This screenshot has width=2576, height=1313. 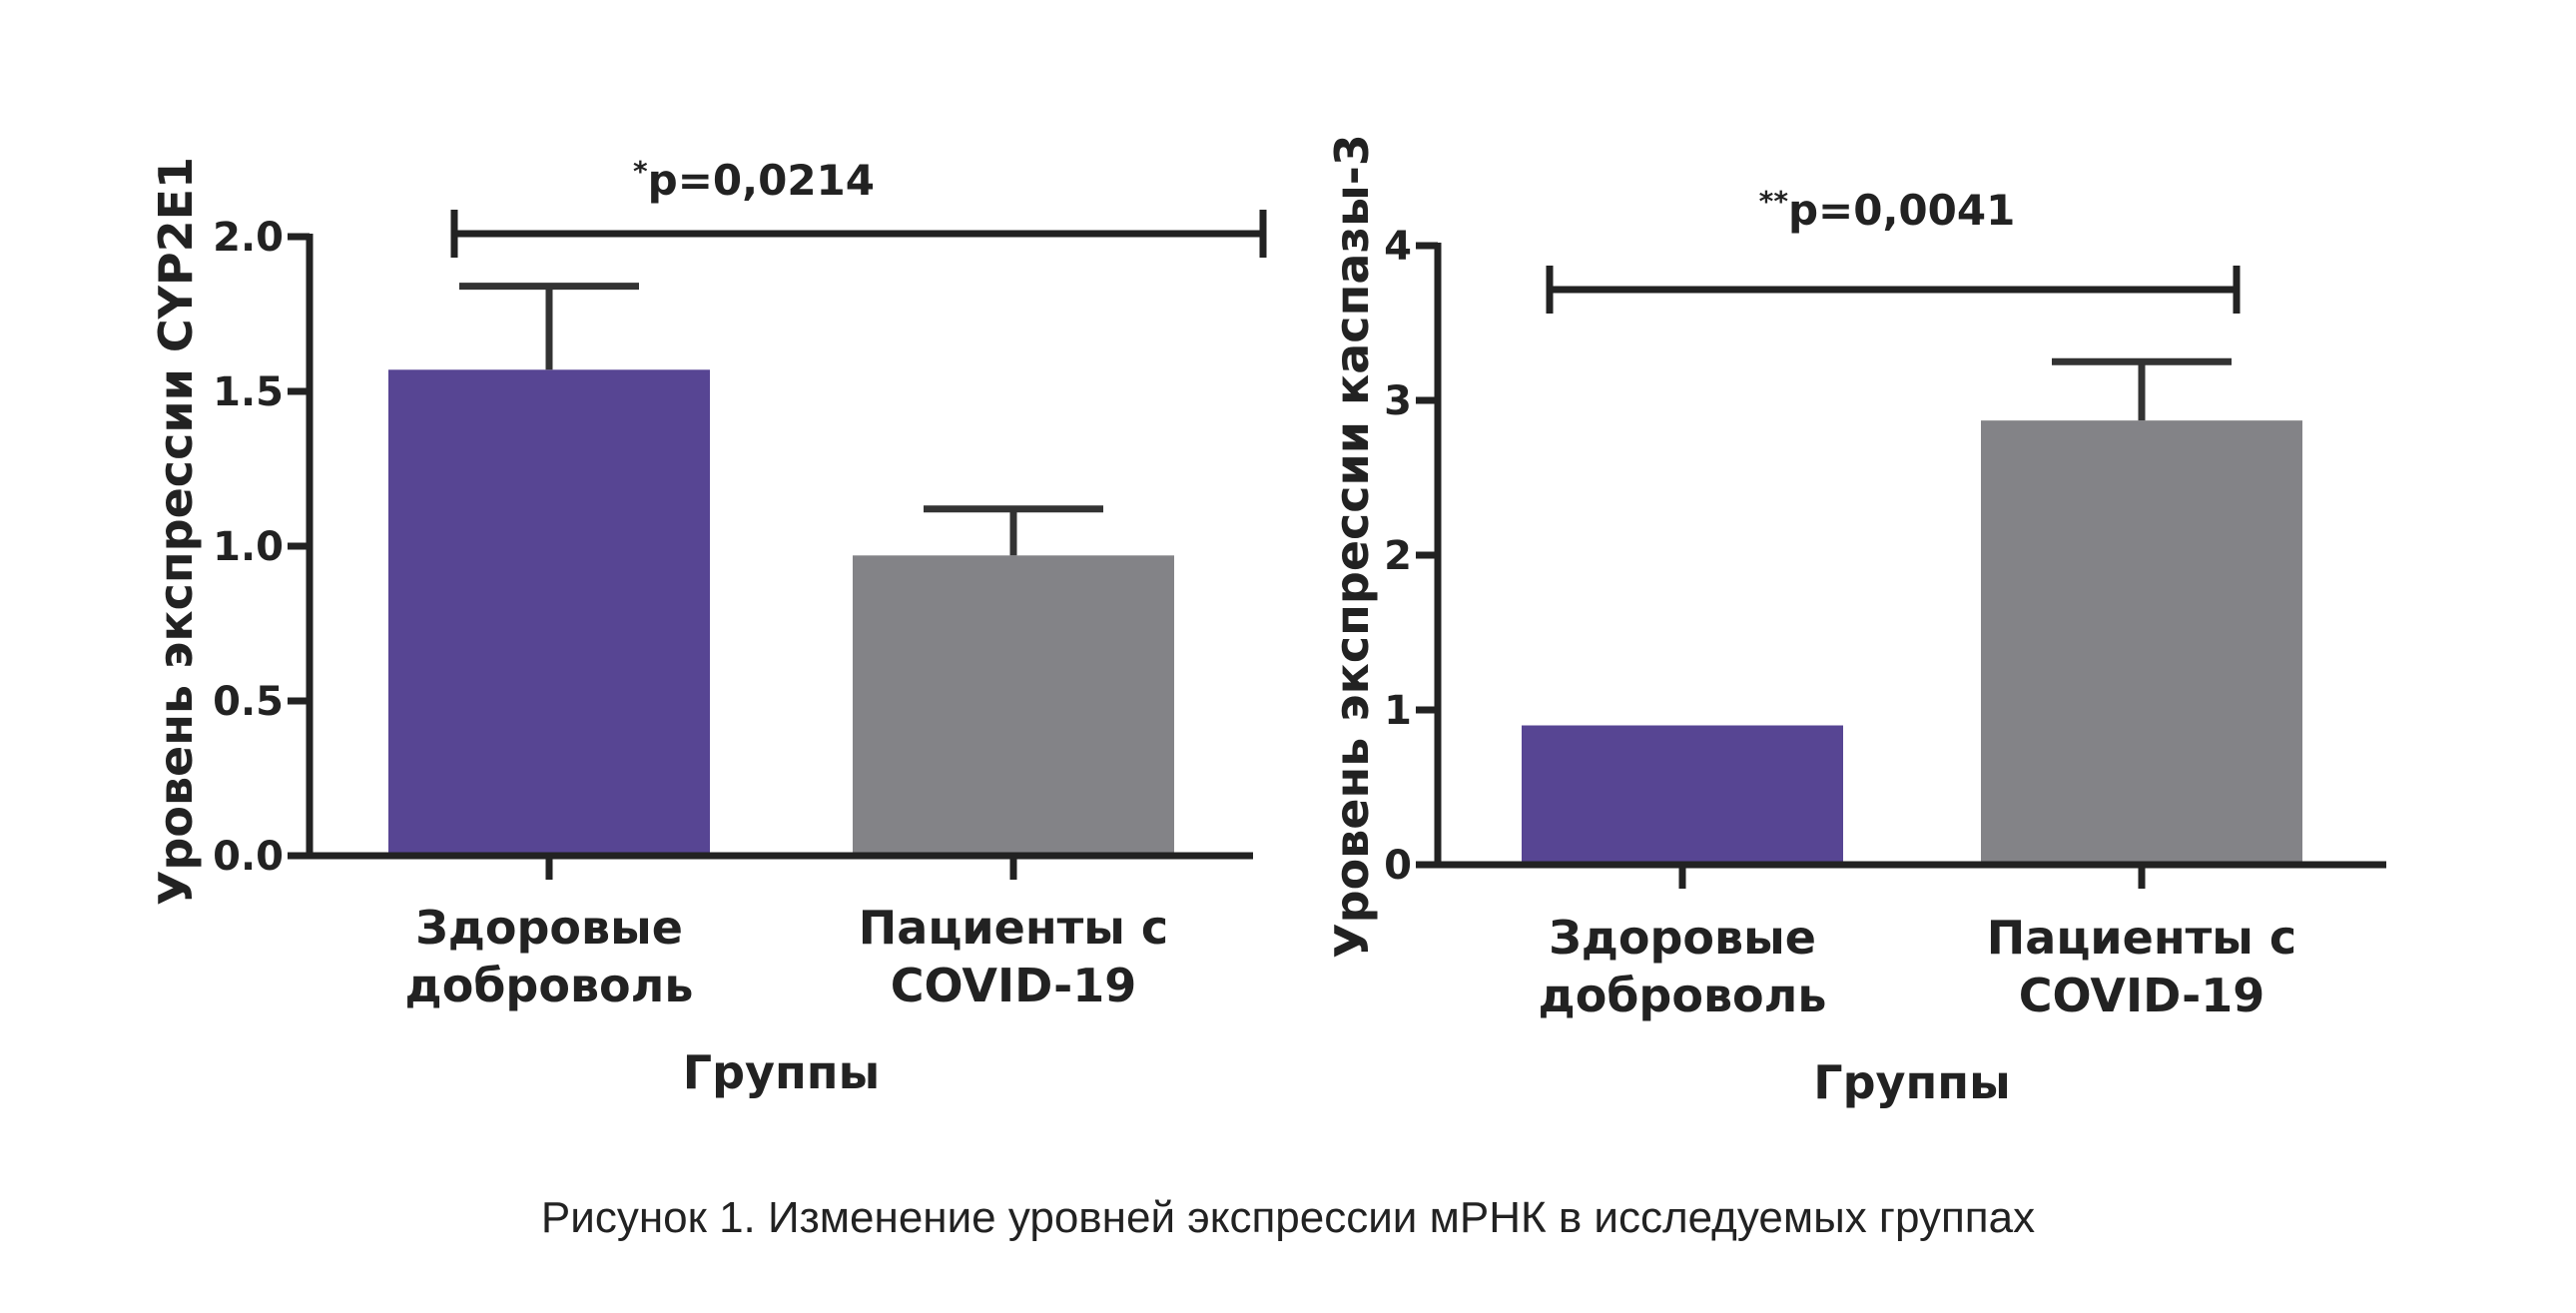 I want to click on significance-p-value: p=0,0214, so click(x=761, y=180).